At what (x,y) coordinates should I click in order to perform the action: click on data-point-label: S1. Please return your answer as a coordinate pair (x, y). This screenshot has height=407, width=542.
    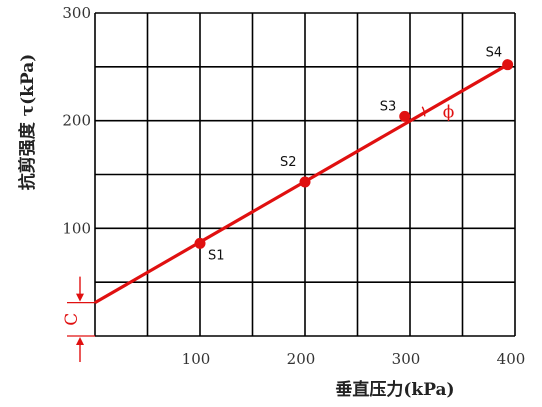
    Looking at the image, I should click on (216, 255).